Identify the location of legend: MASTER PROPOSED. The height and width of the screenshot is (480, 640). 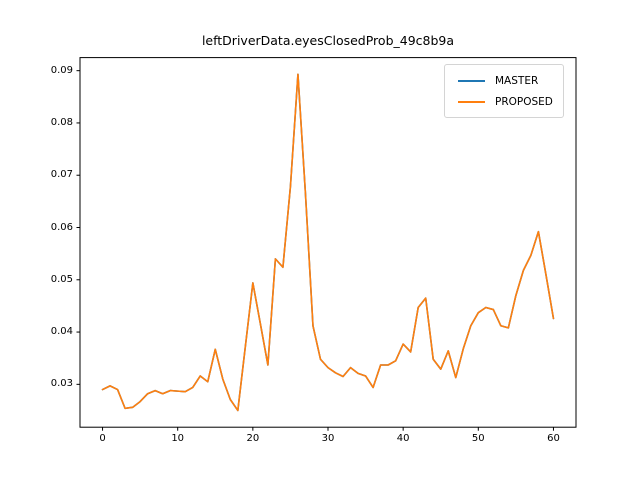
(504, 91).